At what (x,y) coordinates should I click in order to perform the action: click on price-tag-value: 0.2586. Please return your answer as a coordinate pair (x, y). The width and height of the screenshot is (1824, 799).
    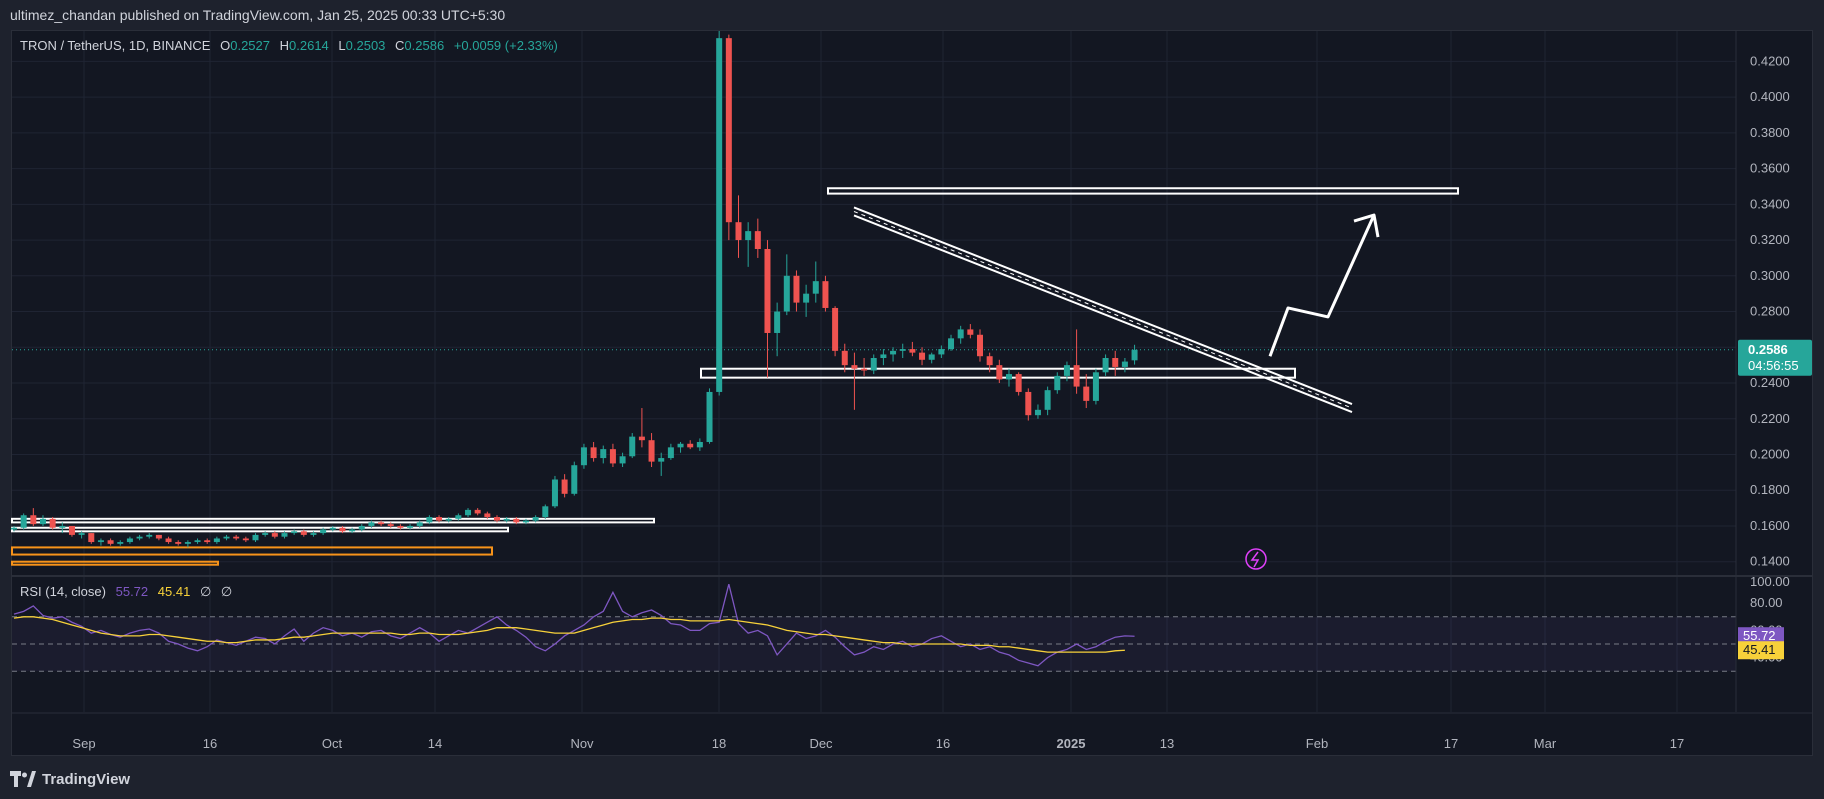
    Looking at the image, I should click on (1768, 349).